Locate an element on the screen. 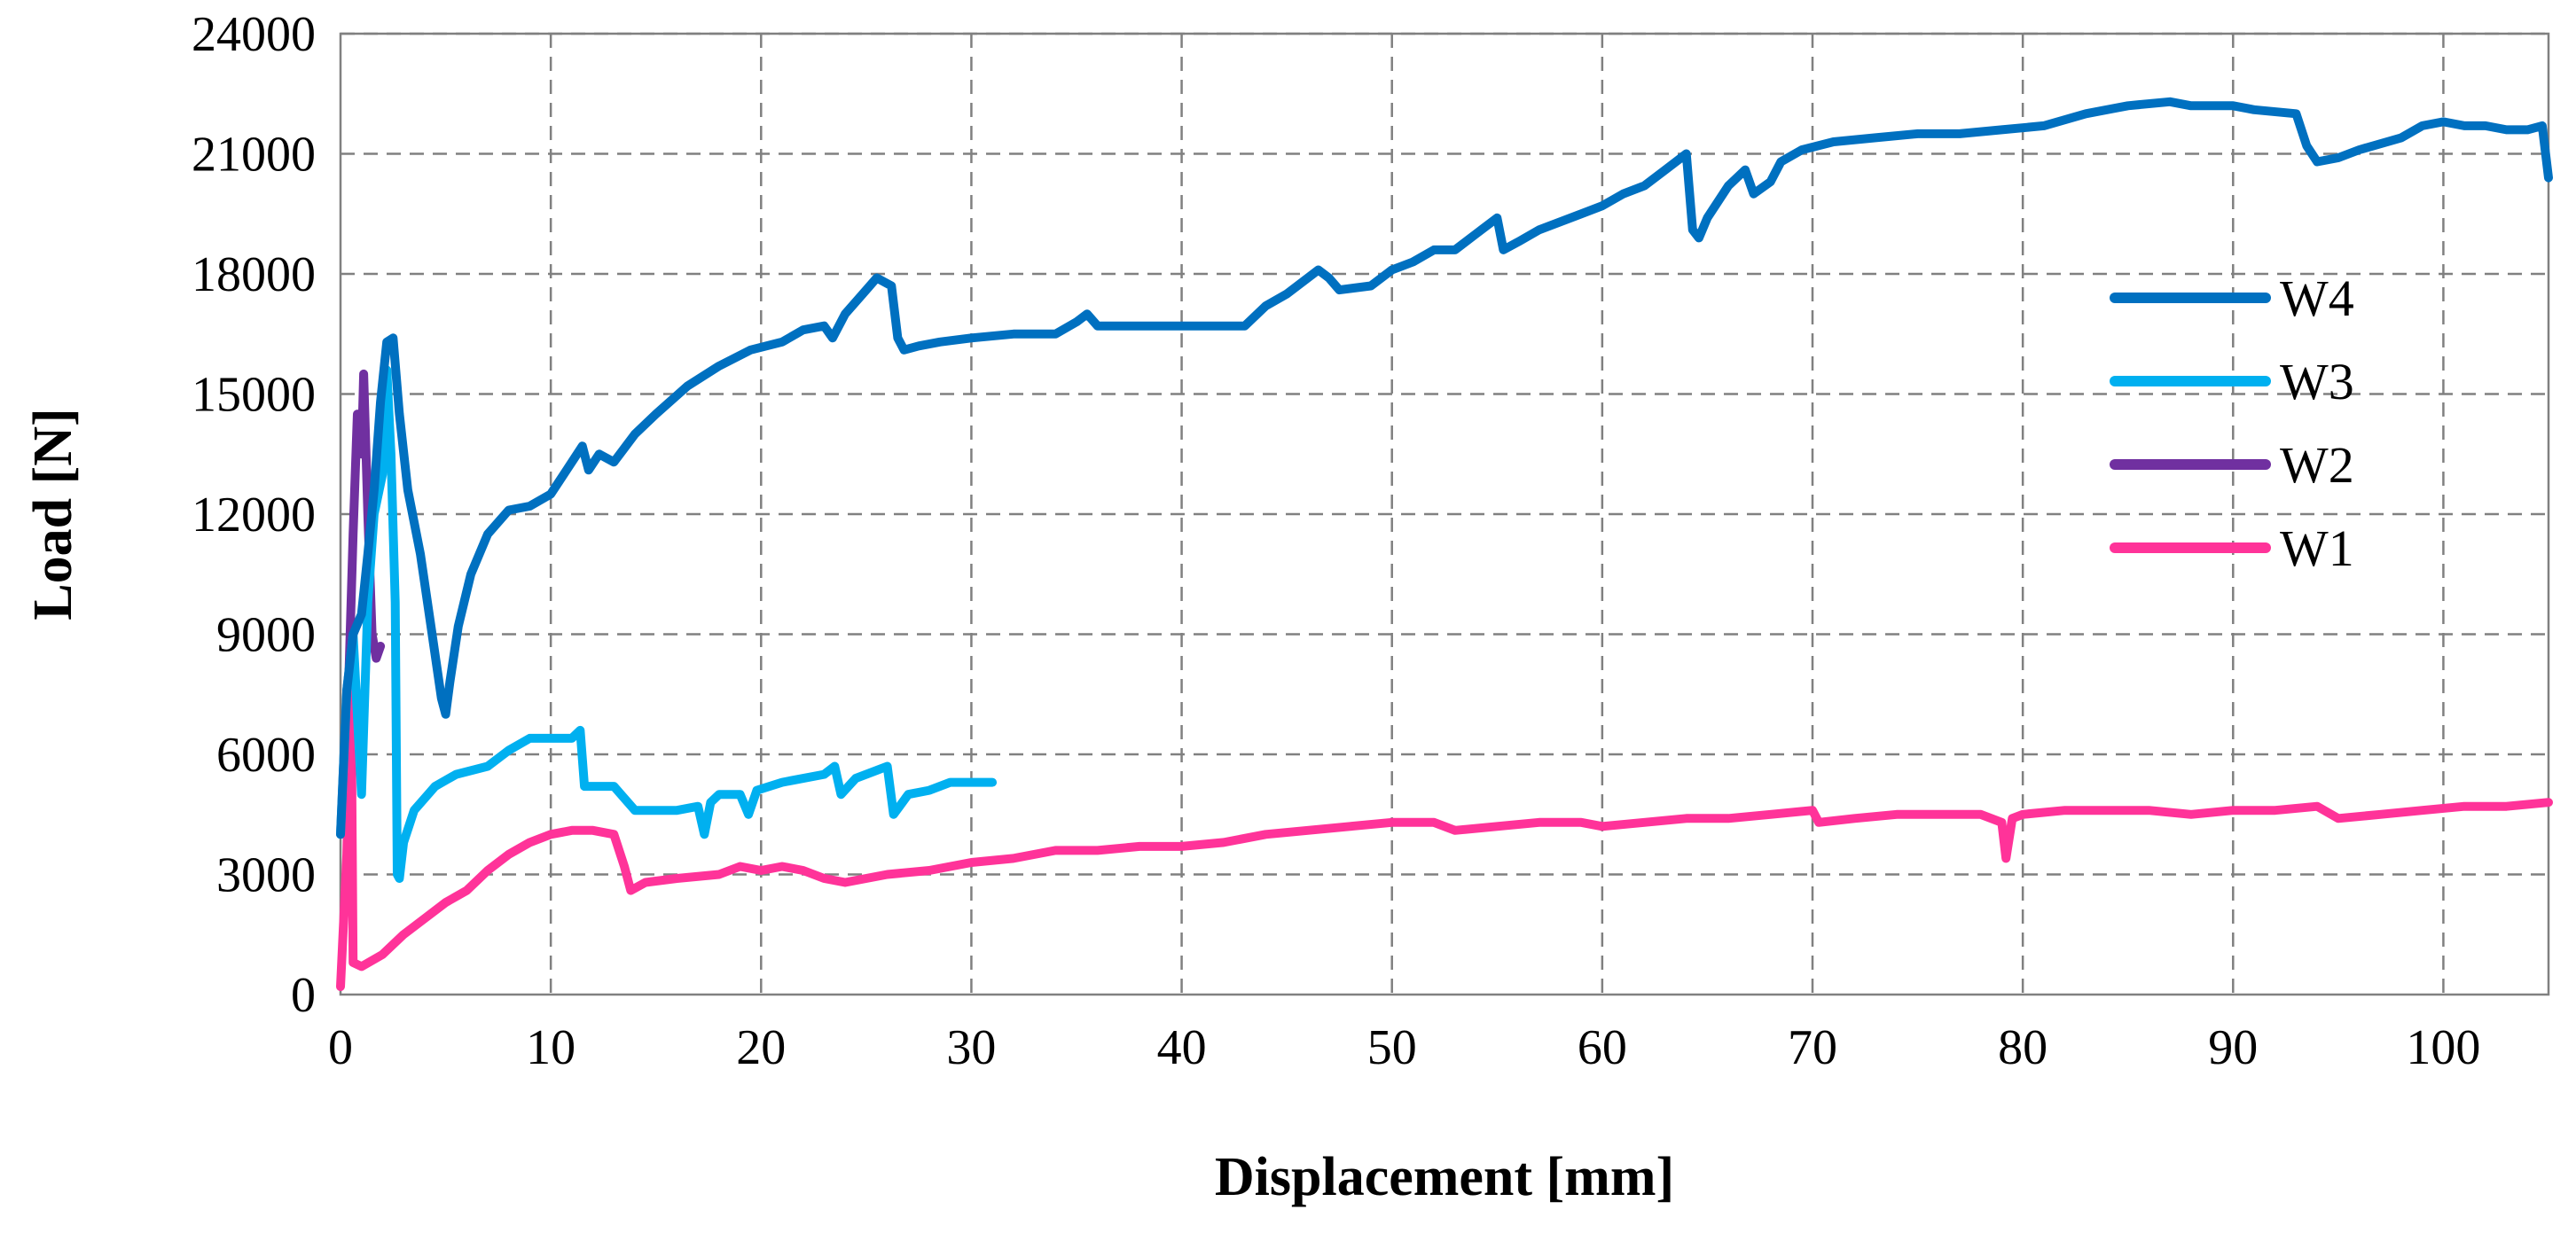  y-tick-labels: 0 3000 6000 9000 12000 15000 18000 21000 24000 is located at coordinates (254, 515).